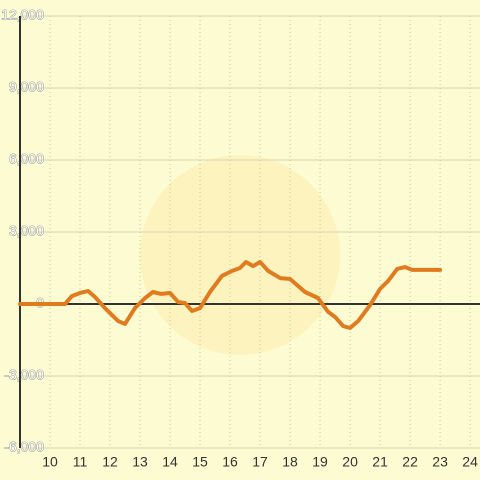 Image resolution: width=480 pixels, height=480 pixels. Describe the element at coordinates (320, 462) in the screenshot. I see `x-tick-label: 19` at that location.